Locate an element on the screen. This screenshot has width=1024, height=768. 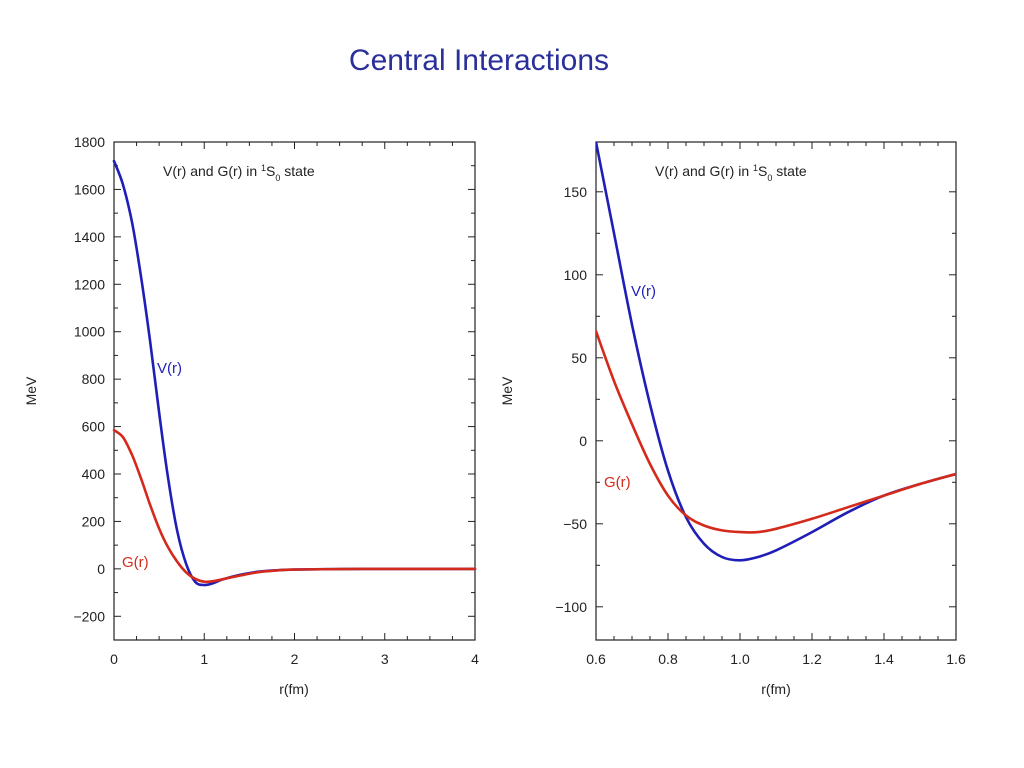
y-tick-label: 100 is located at coordinates (576, 275).